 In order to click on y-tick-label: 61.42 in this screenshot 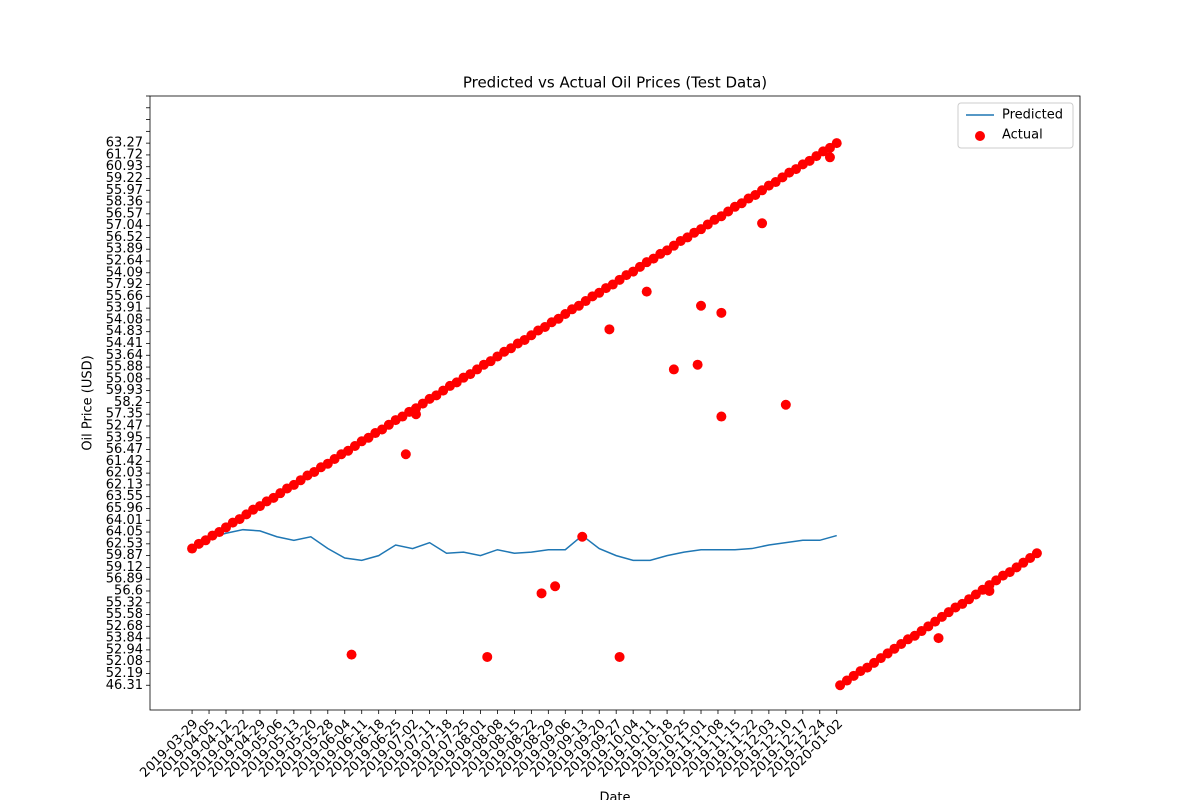, I will do `click(124, 461)`.